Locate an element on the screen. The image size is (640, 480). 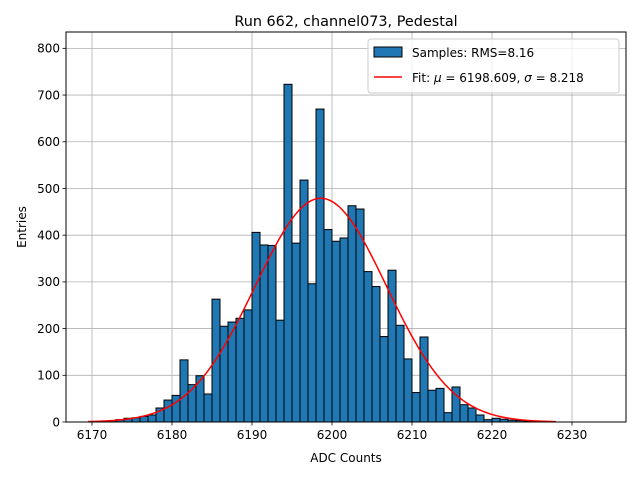
chart-title: Run 662, channel073, Pedestal is located at coordinates (345, 22).